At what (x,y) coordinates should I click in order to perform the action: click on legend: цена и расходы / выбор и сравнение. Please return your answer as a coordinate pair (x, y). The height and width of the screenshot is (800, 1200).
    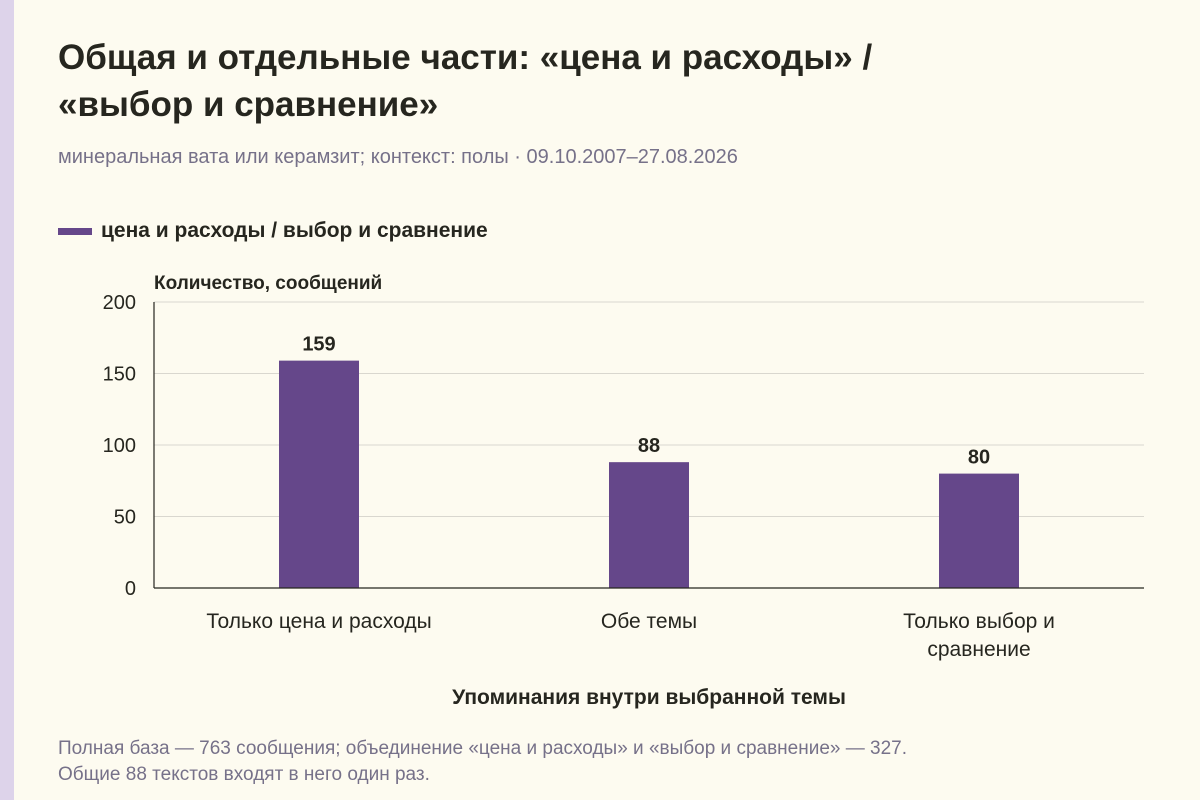
    Looking at the image, I should click on (273, 231).